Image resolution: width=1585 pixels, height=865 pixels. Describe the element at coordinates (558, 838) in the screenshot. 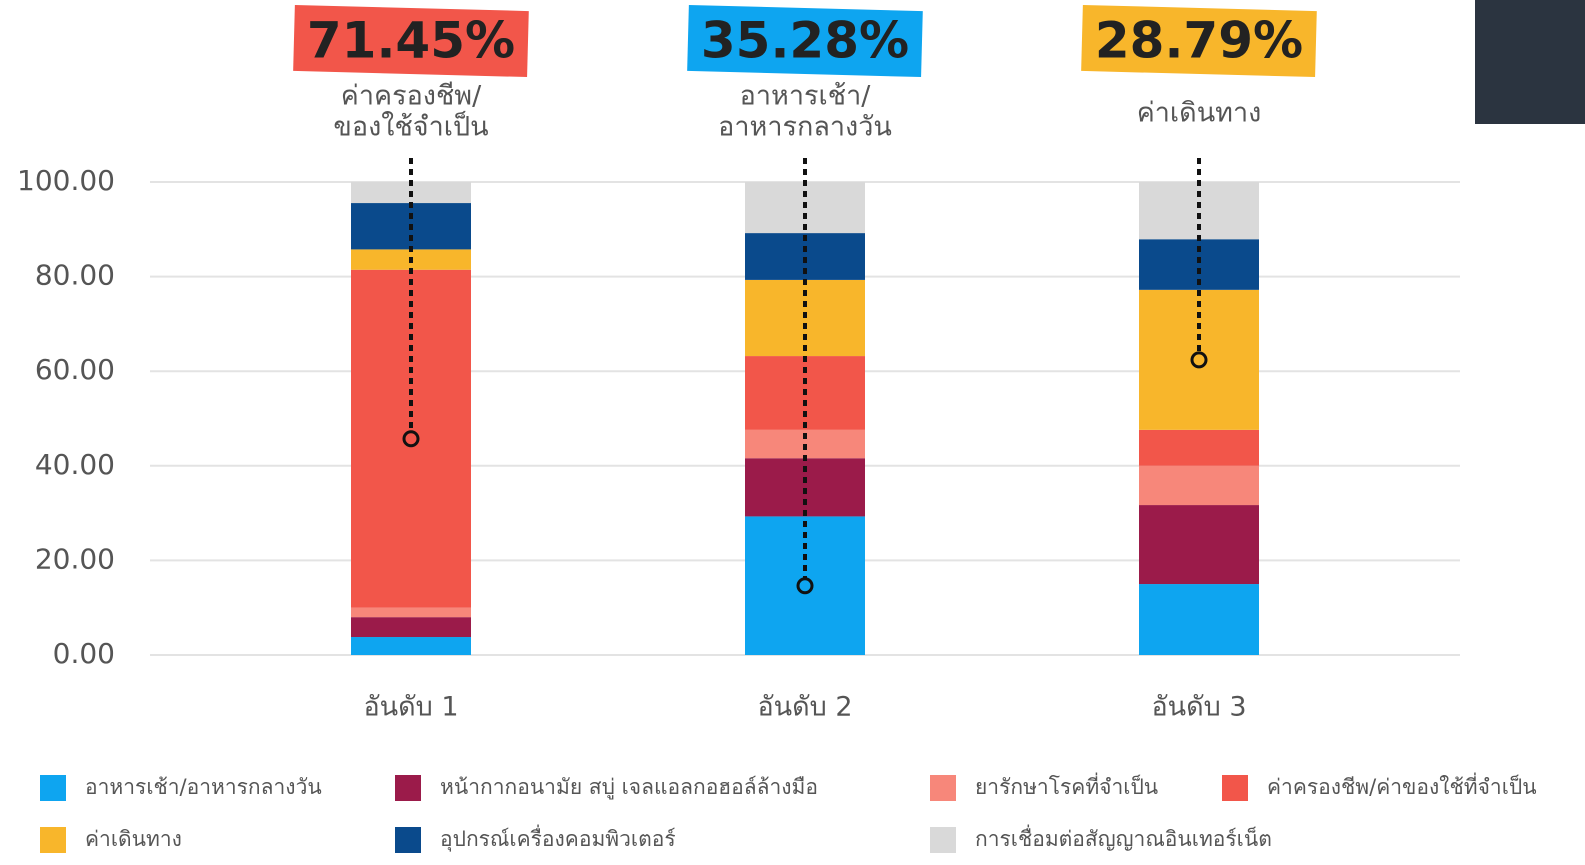

I see `legend-label: อุปกรณ์เครื่องคอมพิวเตอร์` at that location.